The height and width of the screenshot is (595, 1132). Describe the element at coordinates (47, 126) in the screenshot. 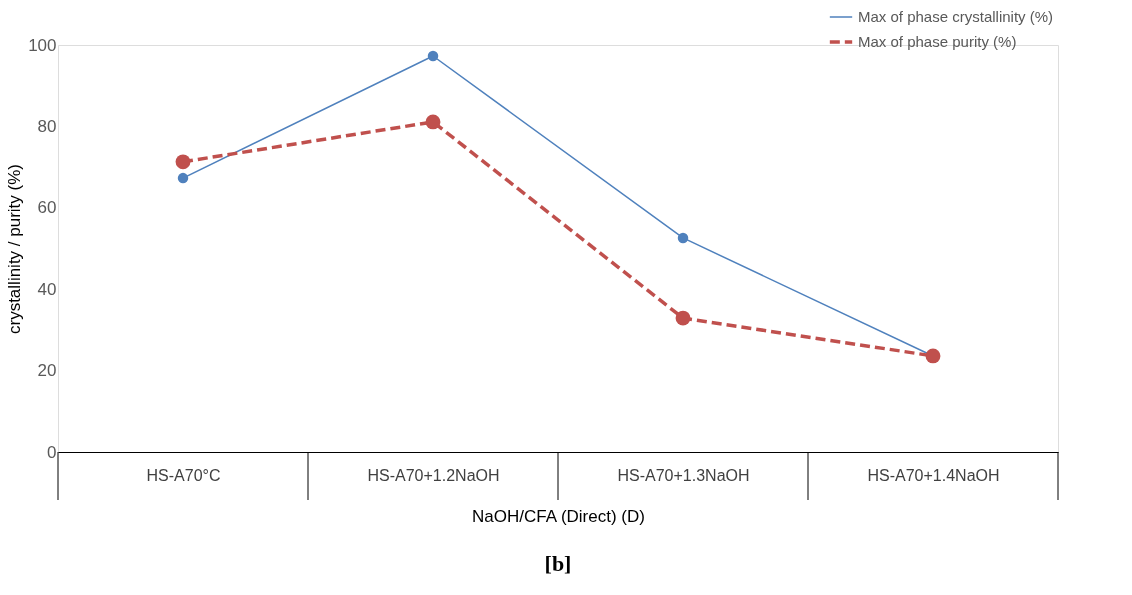

I see `y-tick-label: 80` at that location.